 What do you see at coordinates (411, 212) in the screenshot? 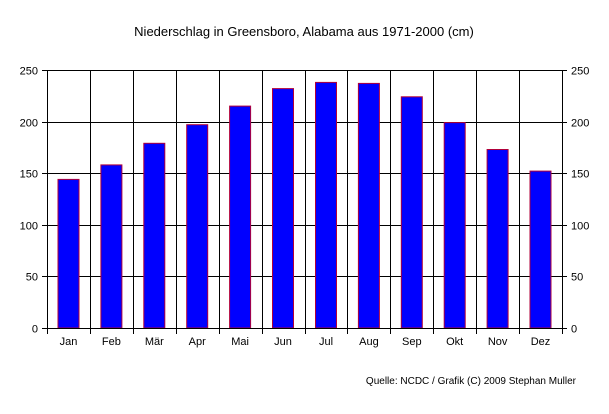
I see `bar-Sep` at bounding box center [411, 212].